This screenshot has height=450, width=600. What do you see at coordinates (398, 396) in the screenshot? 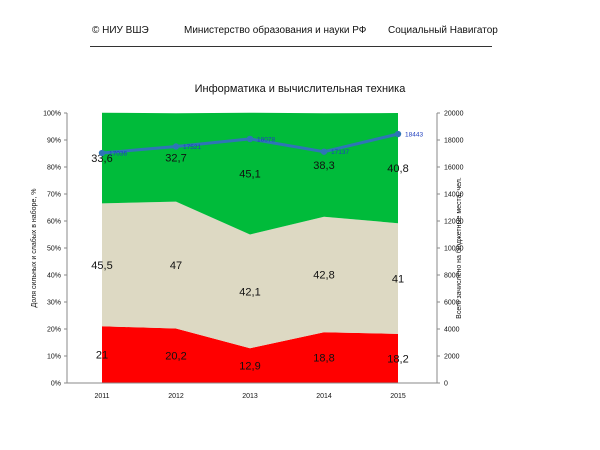
I see `x-tick-label: 2015` at bounding box center [398, 396].